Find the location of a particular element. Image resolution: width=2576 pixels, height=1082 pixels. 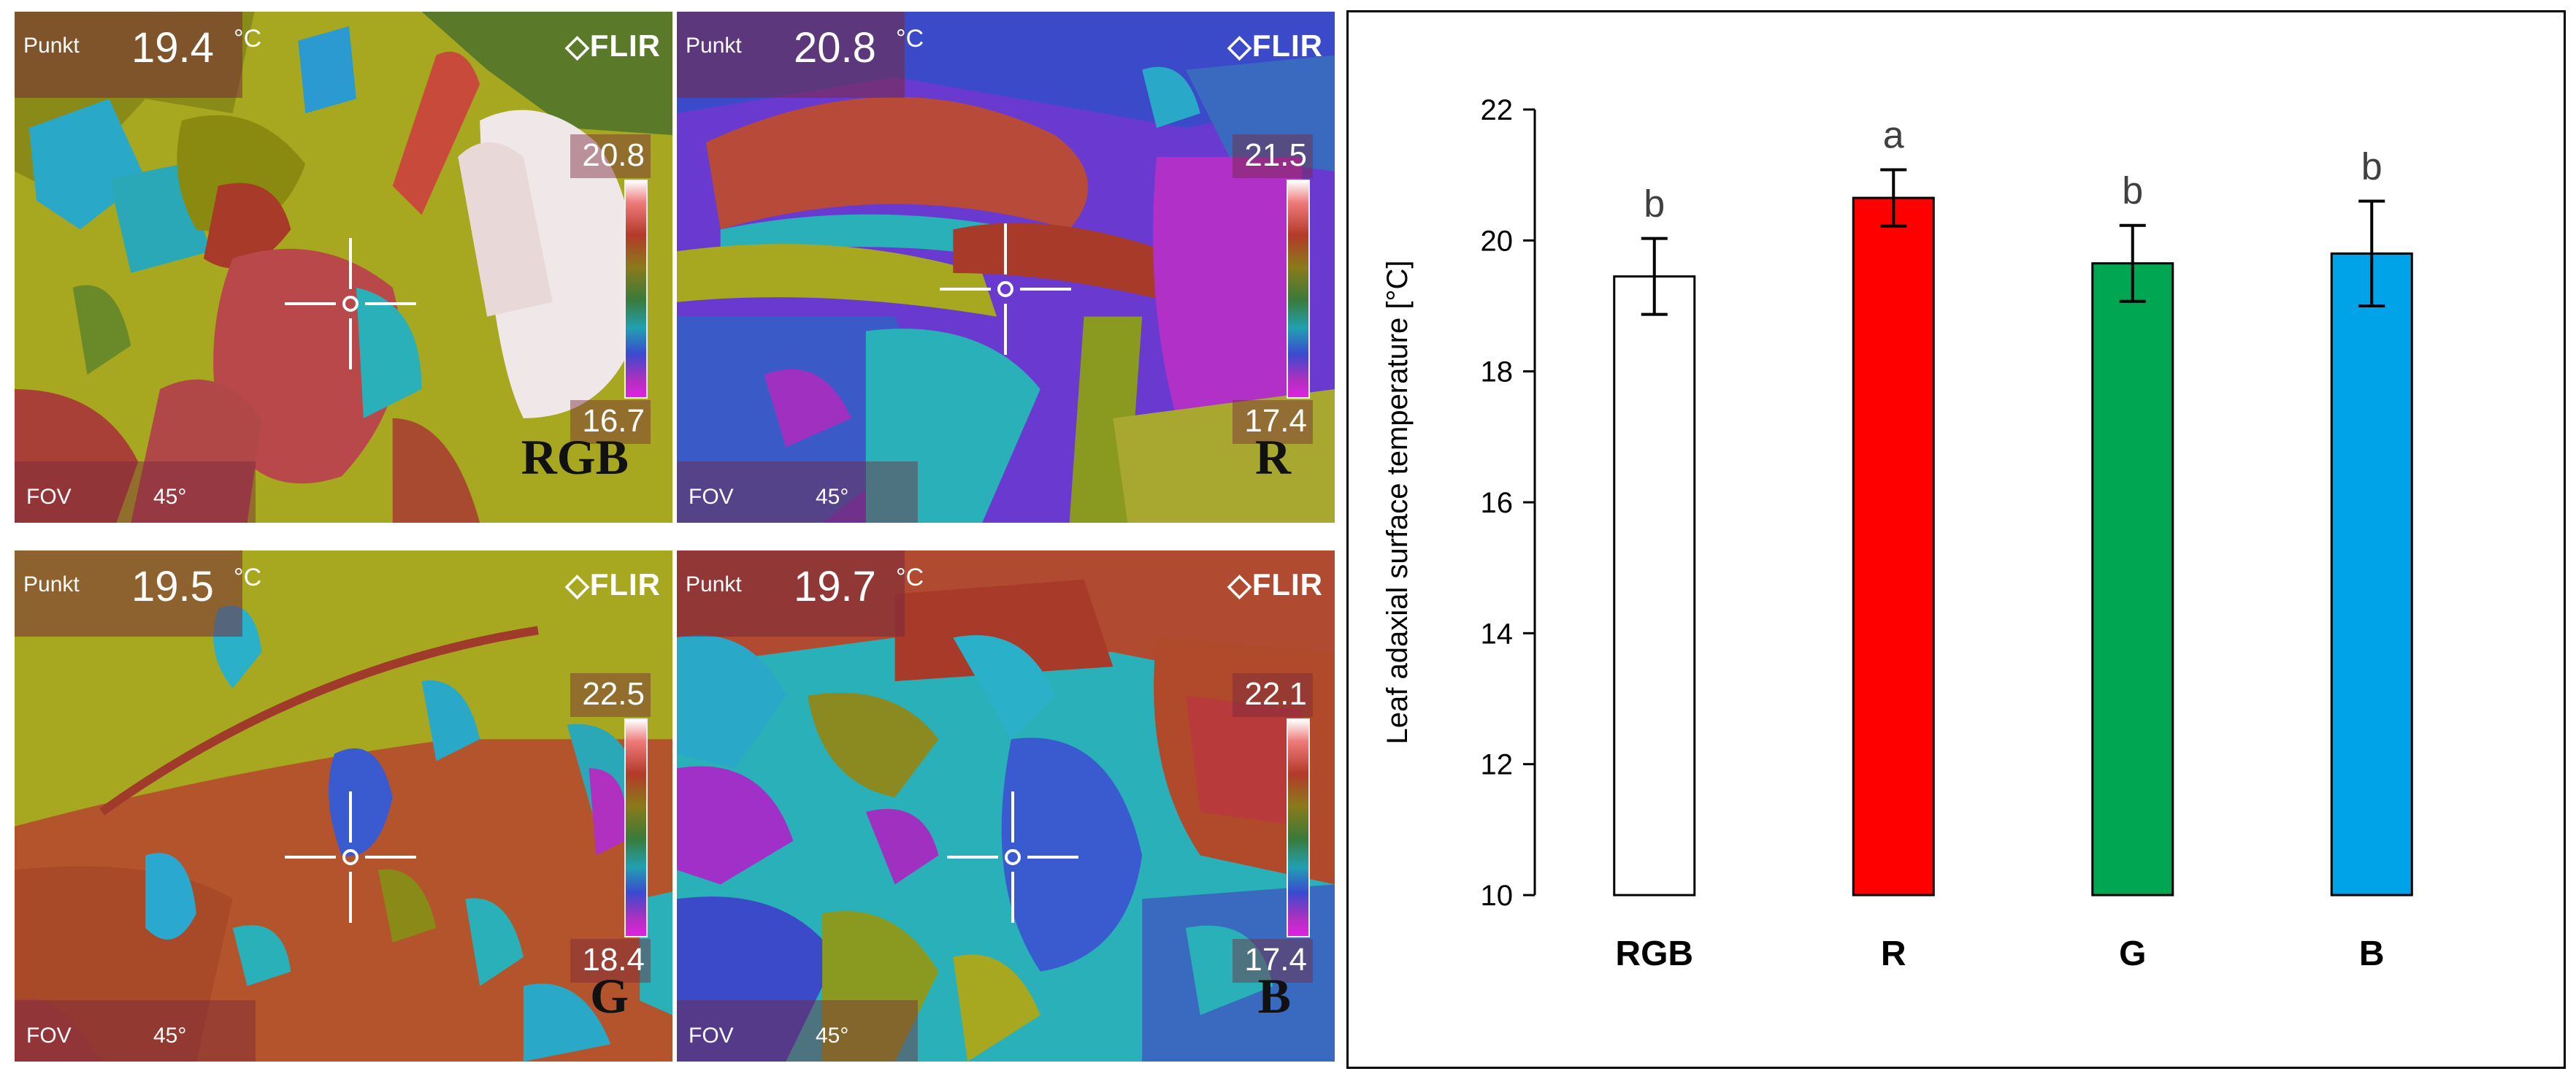

spot-temperature: 20.8 is located at coordinates (835, 48).